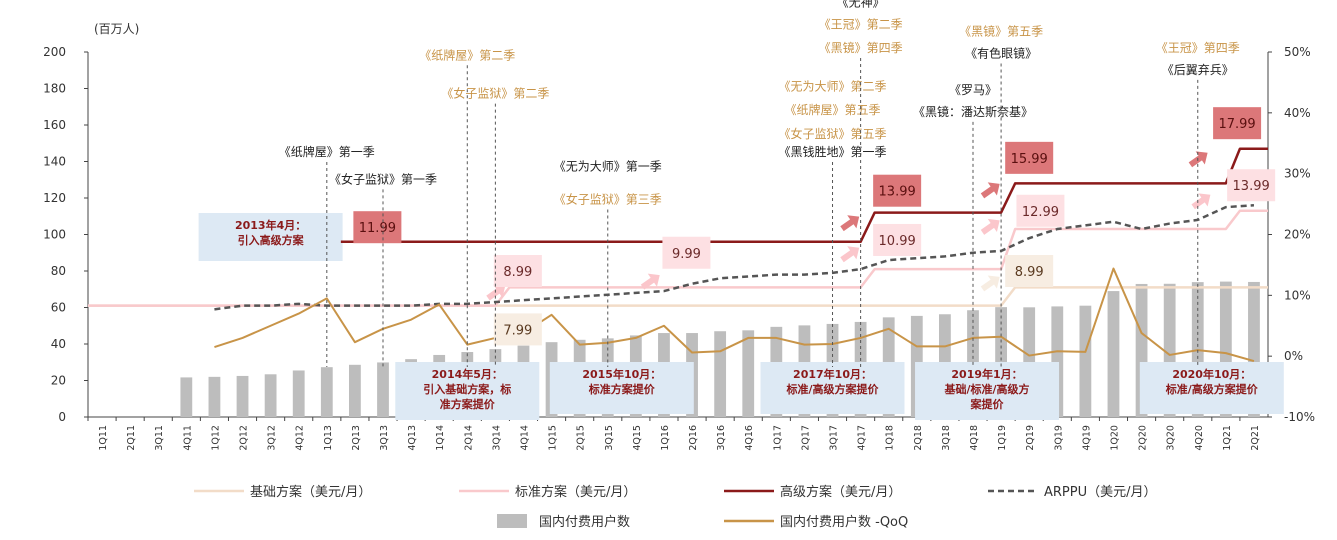 The width and height of the screenshot is (1337, 540). I want to click on x-tick-label: 2Q19, so click(1030, 438).